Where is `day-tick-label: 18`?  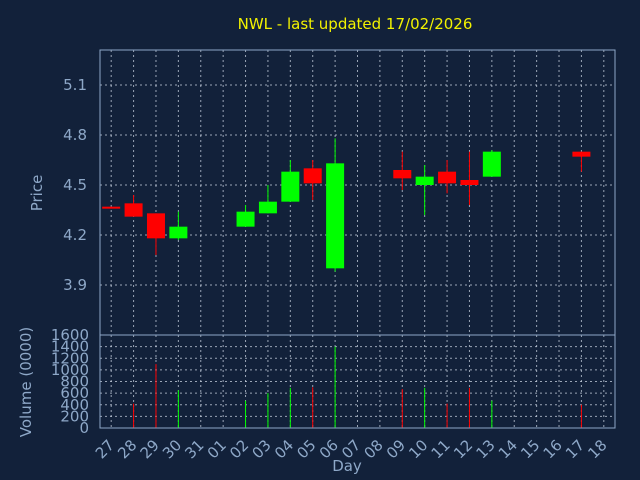
day-tick-label: 18 is located at coordinates (597, 449).